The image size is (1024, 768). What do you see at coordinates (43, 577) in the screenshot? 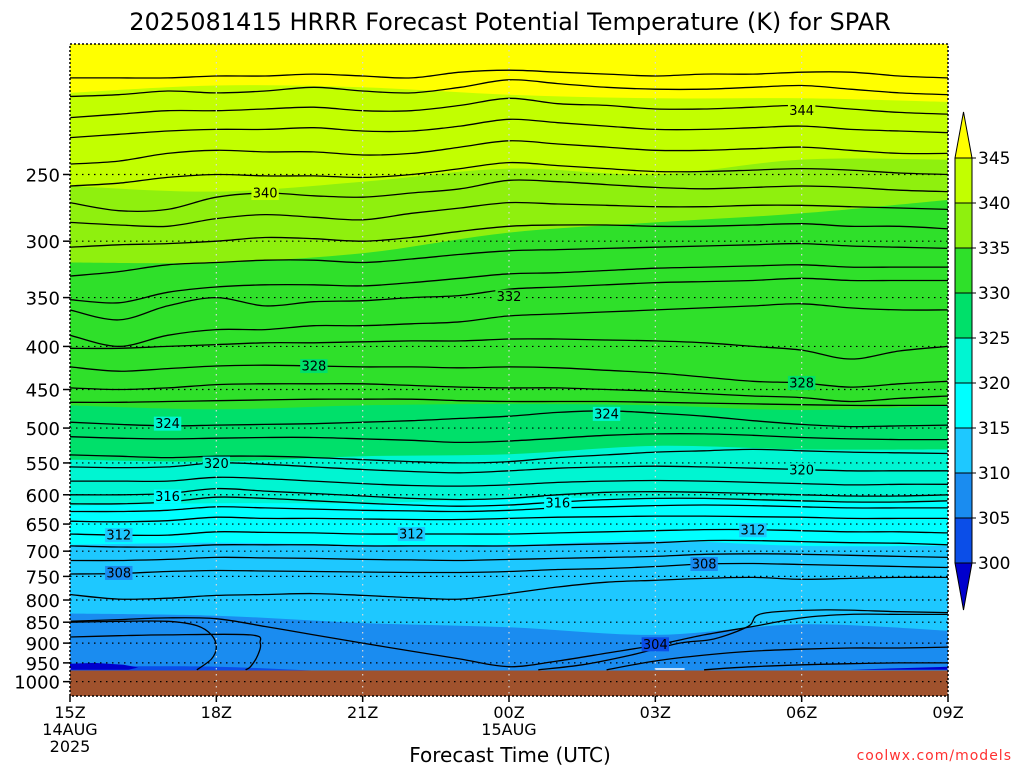
I see `y-tick-label: 750` at bounding box center [43, 577].